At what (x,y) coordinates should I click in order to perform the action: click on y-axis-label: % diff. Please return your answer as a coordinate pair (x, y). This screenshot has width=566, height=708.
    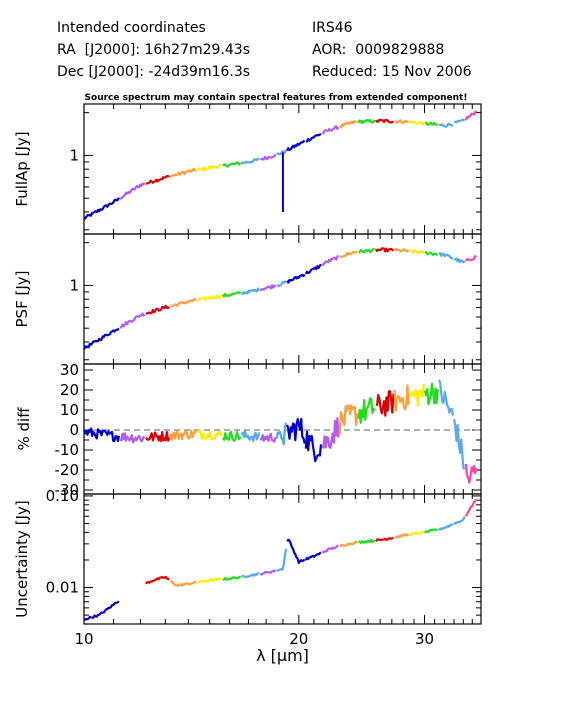
    Looking at the image, I should click on (24, 429).